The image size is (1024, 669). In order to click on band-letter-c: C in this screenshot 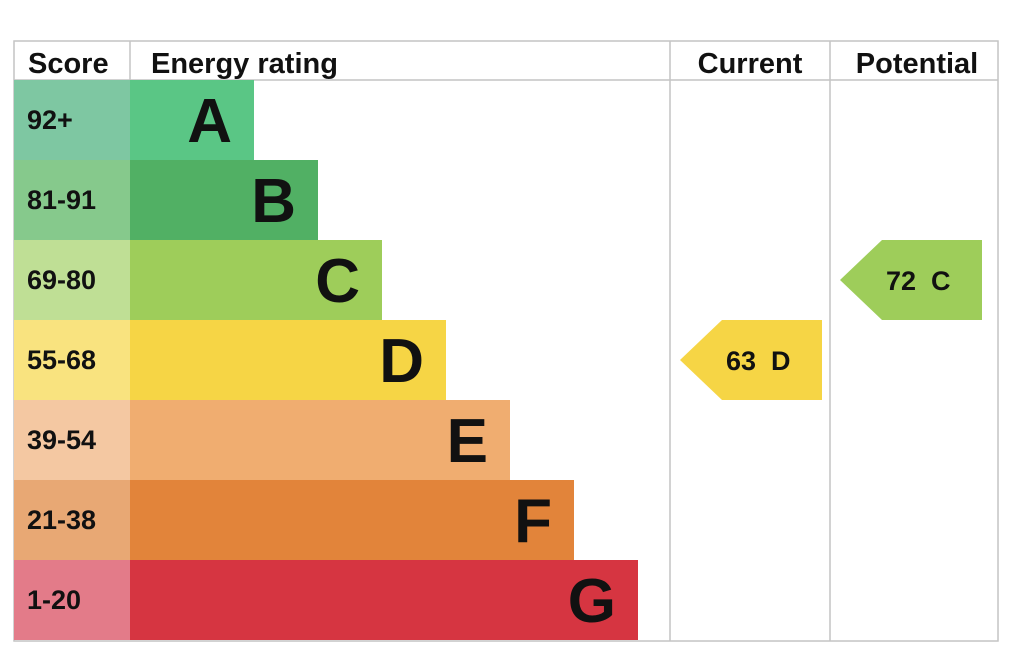, I will do `click(337, 281)`.